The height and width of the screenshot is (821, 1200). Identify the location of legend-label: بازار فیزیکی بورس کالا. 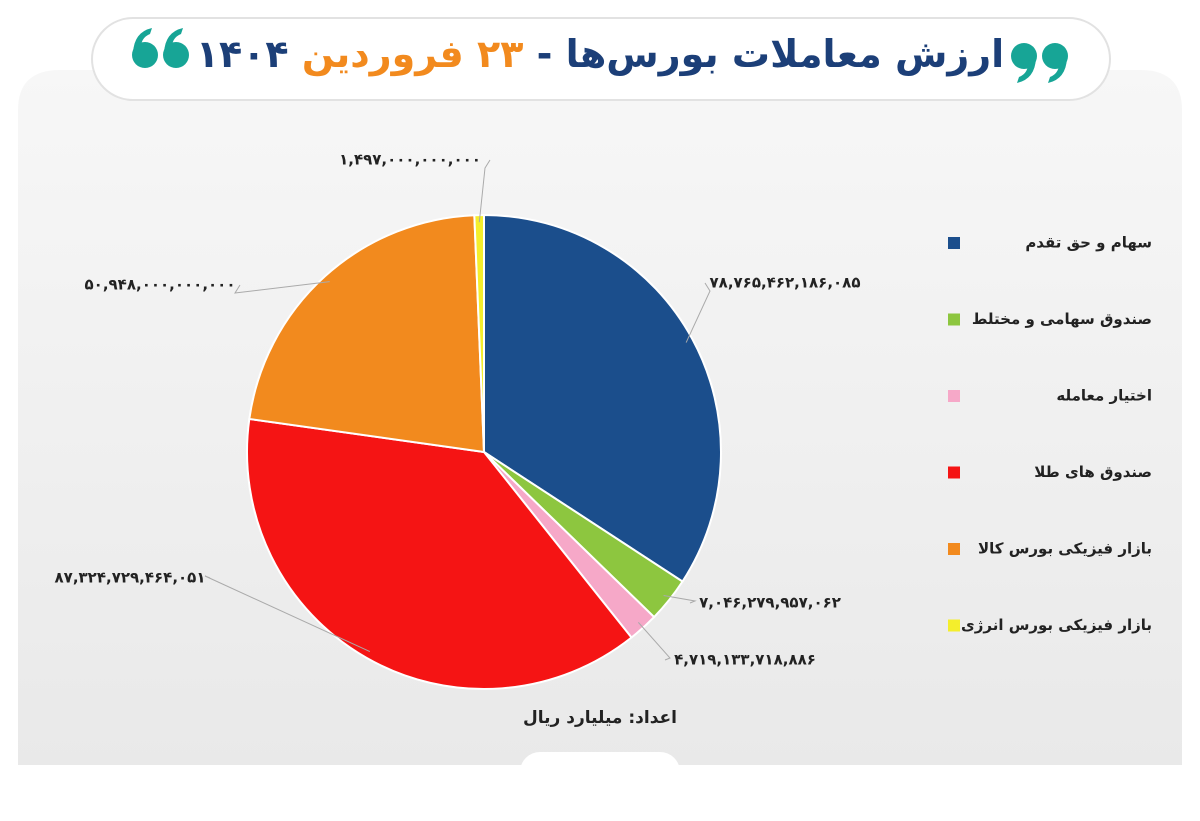
(1065, 549).